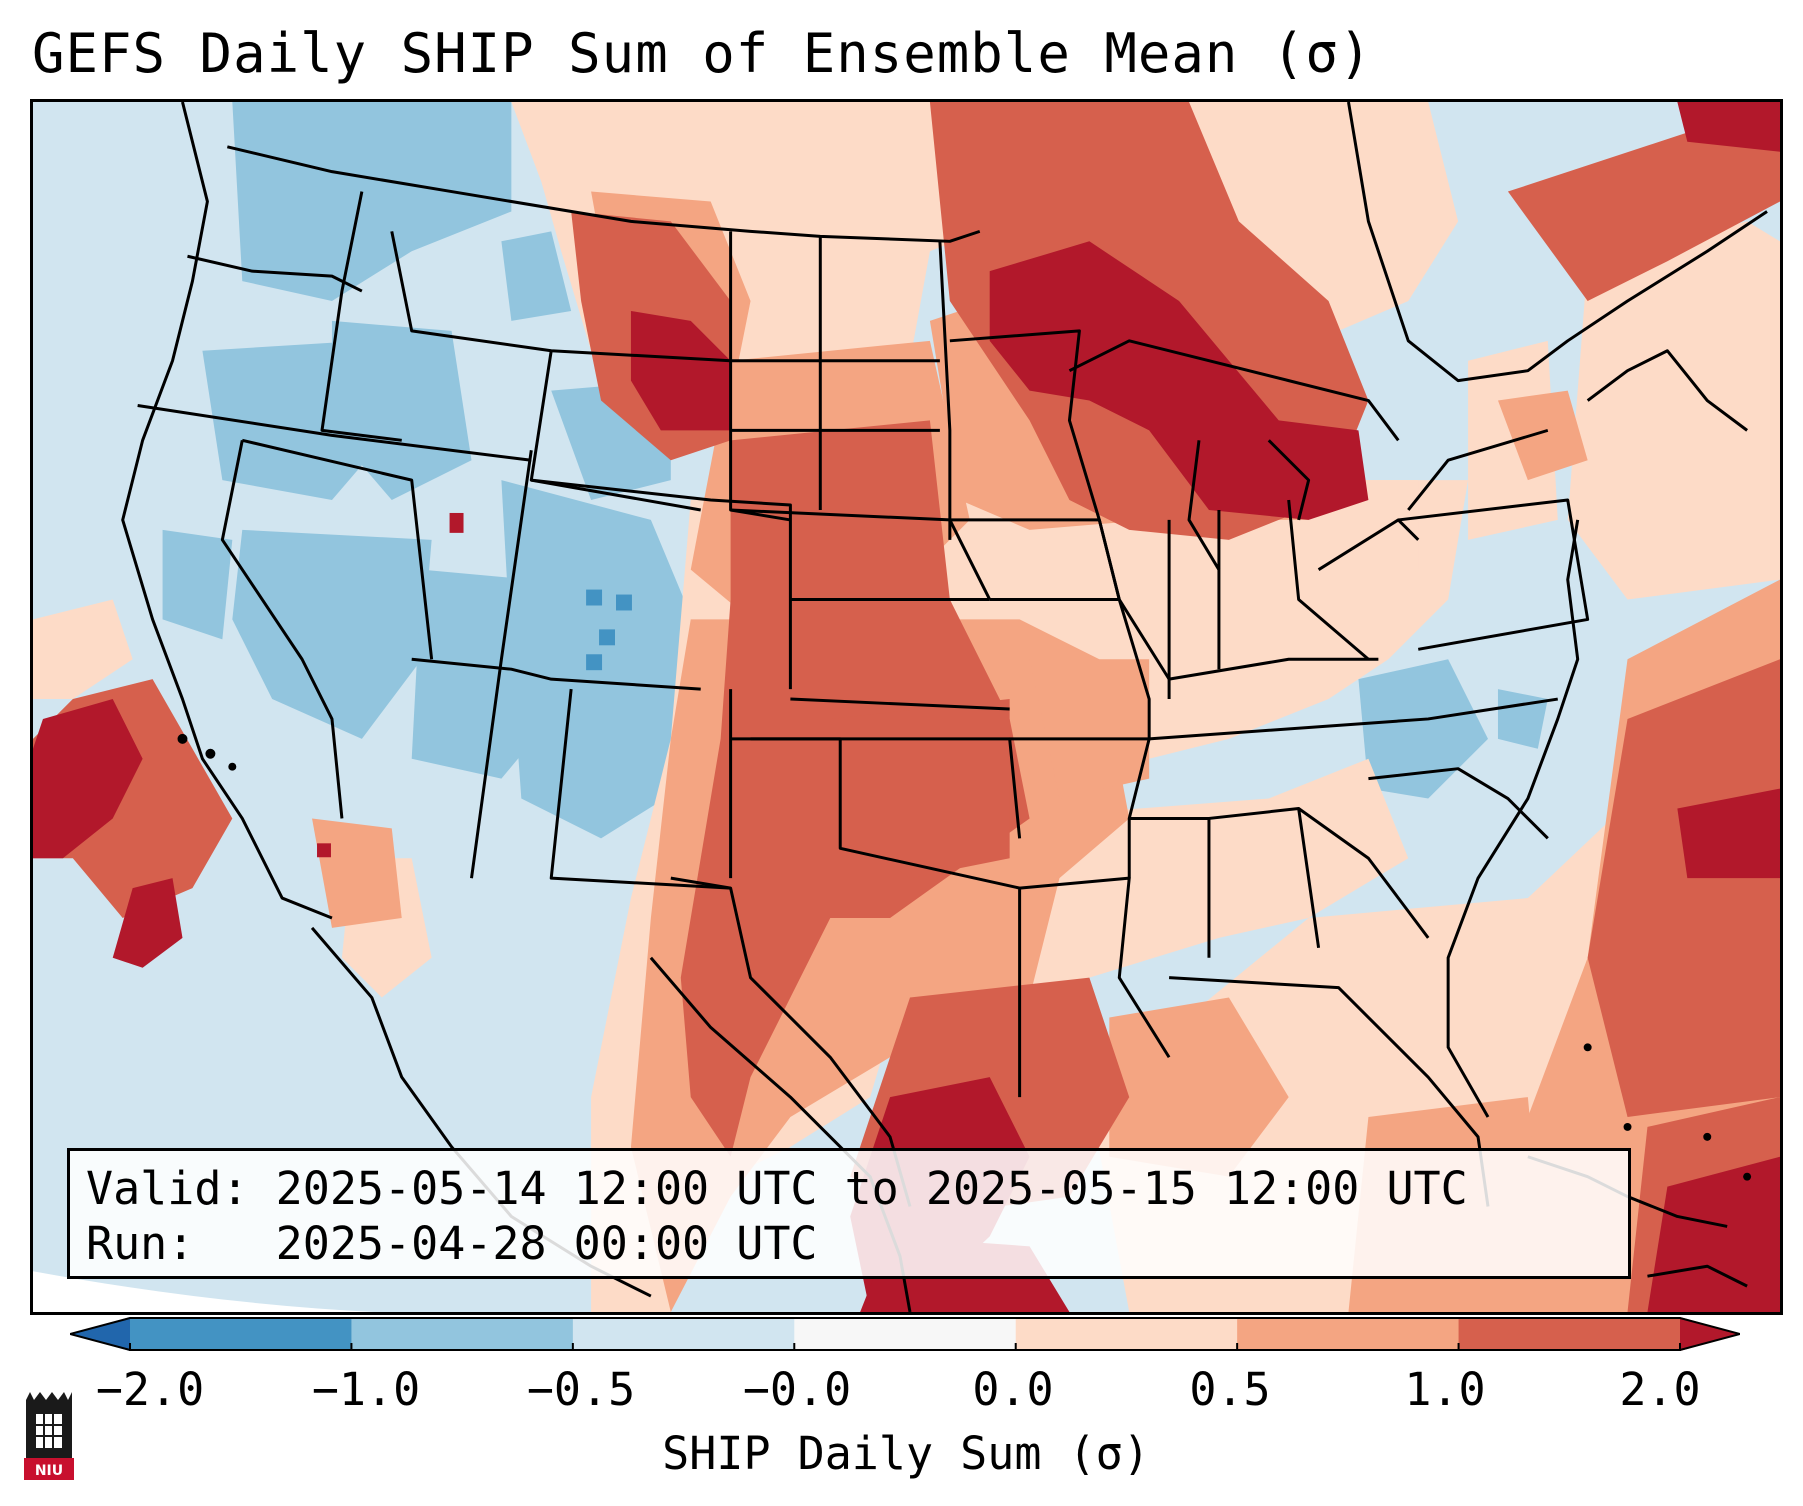 Image resolution: width=1803 pixels, height=1506 pixels. I want to click on colorbar, so click(905, 1334).